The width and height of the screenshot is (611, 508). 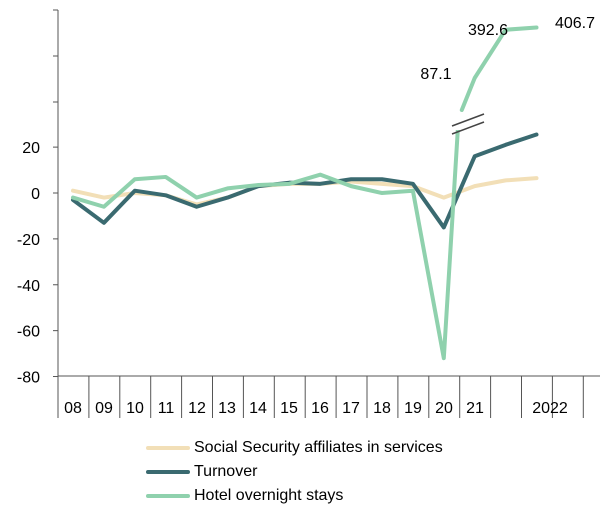 I want to click on x-tick-label: 16, so click(x=320, y=408).